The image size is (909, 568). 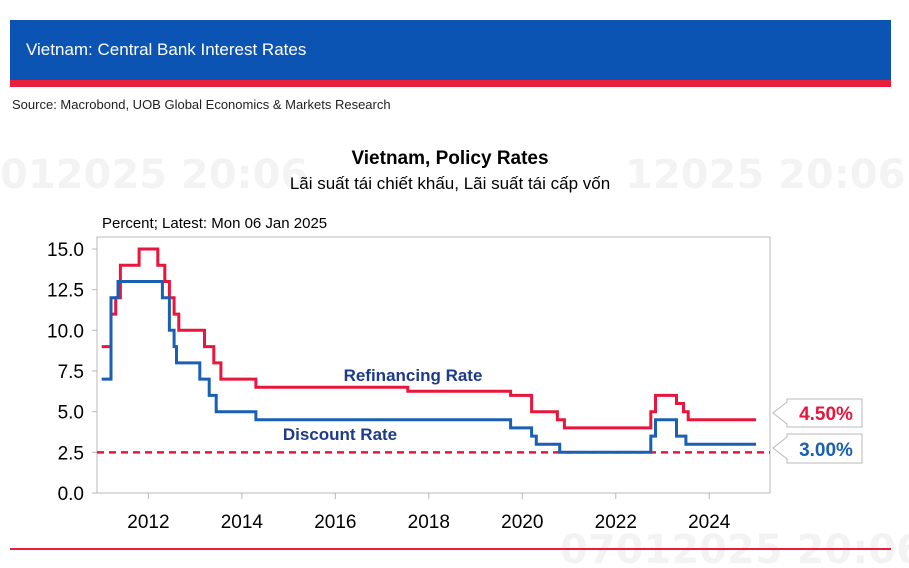 I want to click on y-tick-label: 7.5, so click(x=71, y=372).